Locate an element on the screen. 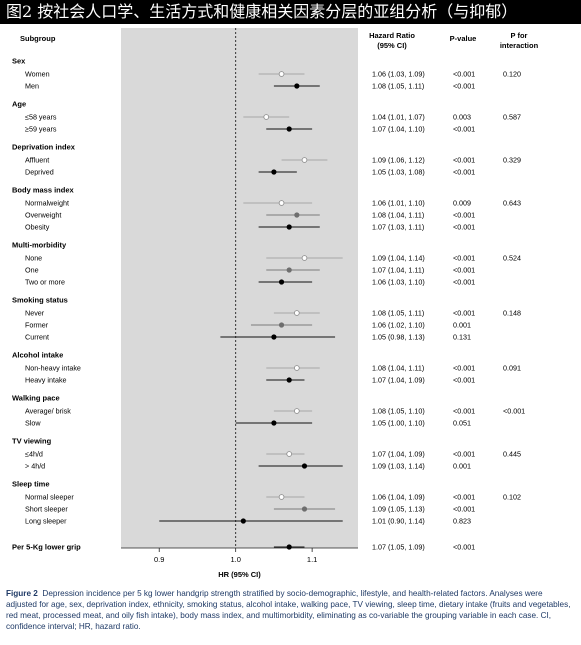 The height and width of the screenshot is (645, 581). header-hazard-ratio: Hazard Ratio is located at coordinates (392, 35).